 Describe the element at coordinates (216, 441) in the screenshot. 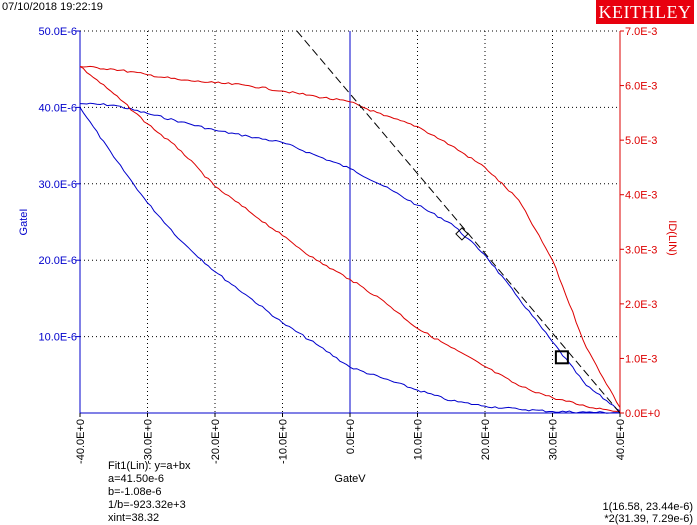

I see `x-tick-label: -20.0E+0` at that location.